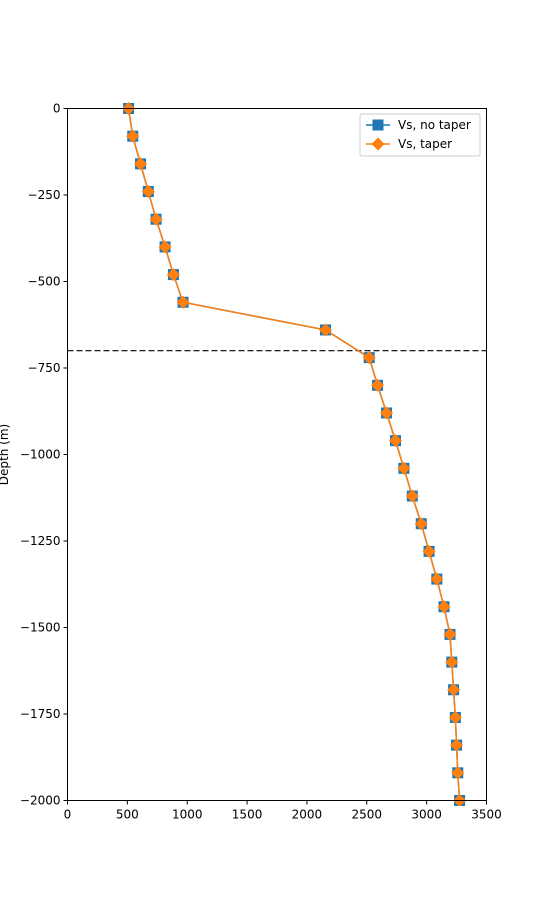  I want to click on legend-entry: Vs, taper, so click(409, 144).